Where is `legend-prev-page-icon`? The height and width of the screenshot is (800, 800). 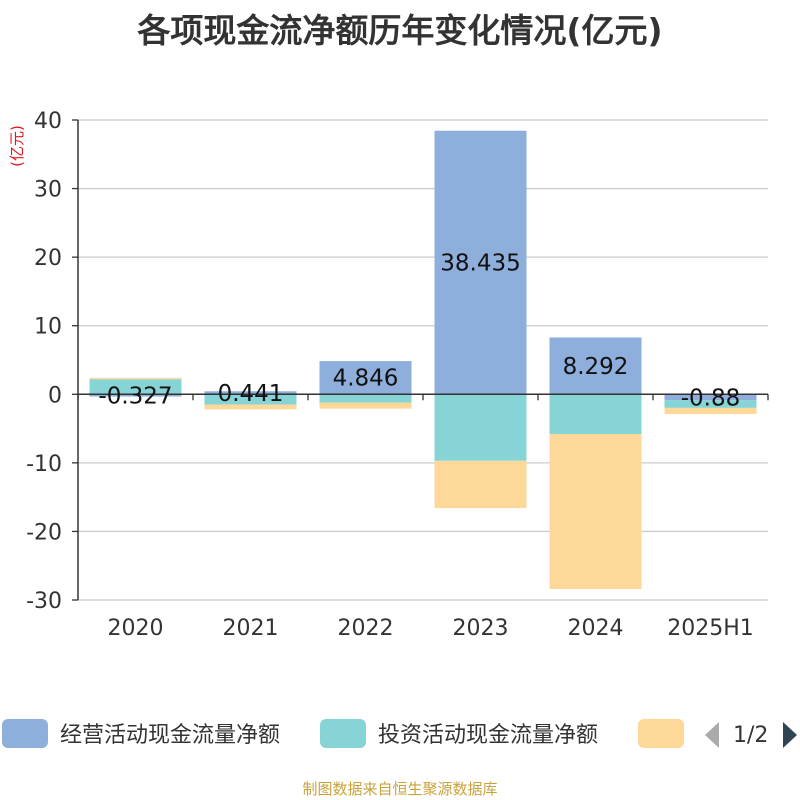 legend-prev-page-icon is located at coordinates (712, 735).